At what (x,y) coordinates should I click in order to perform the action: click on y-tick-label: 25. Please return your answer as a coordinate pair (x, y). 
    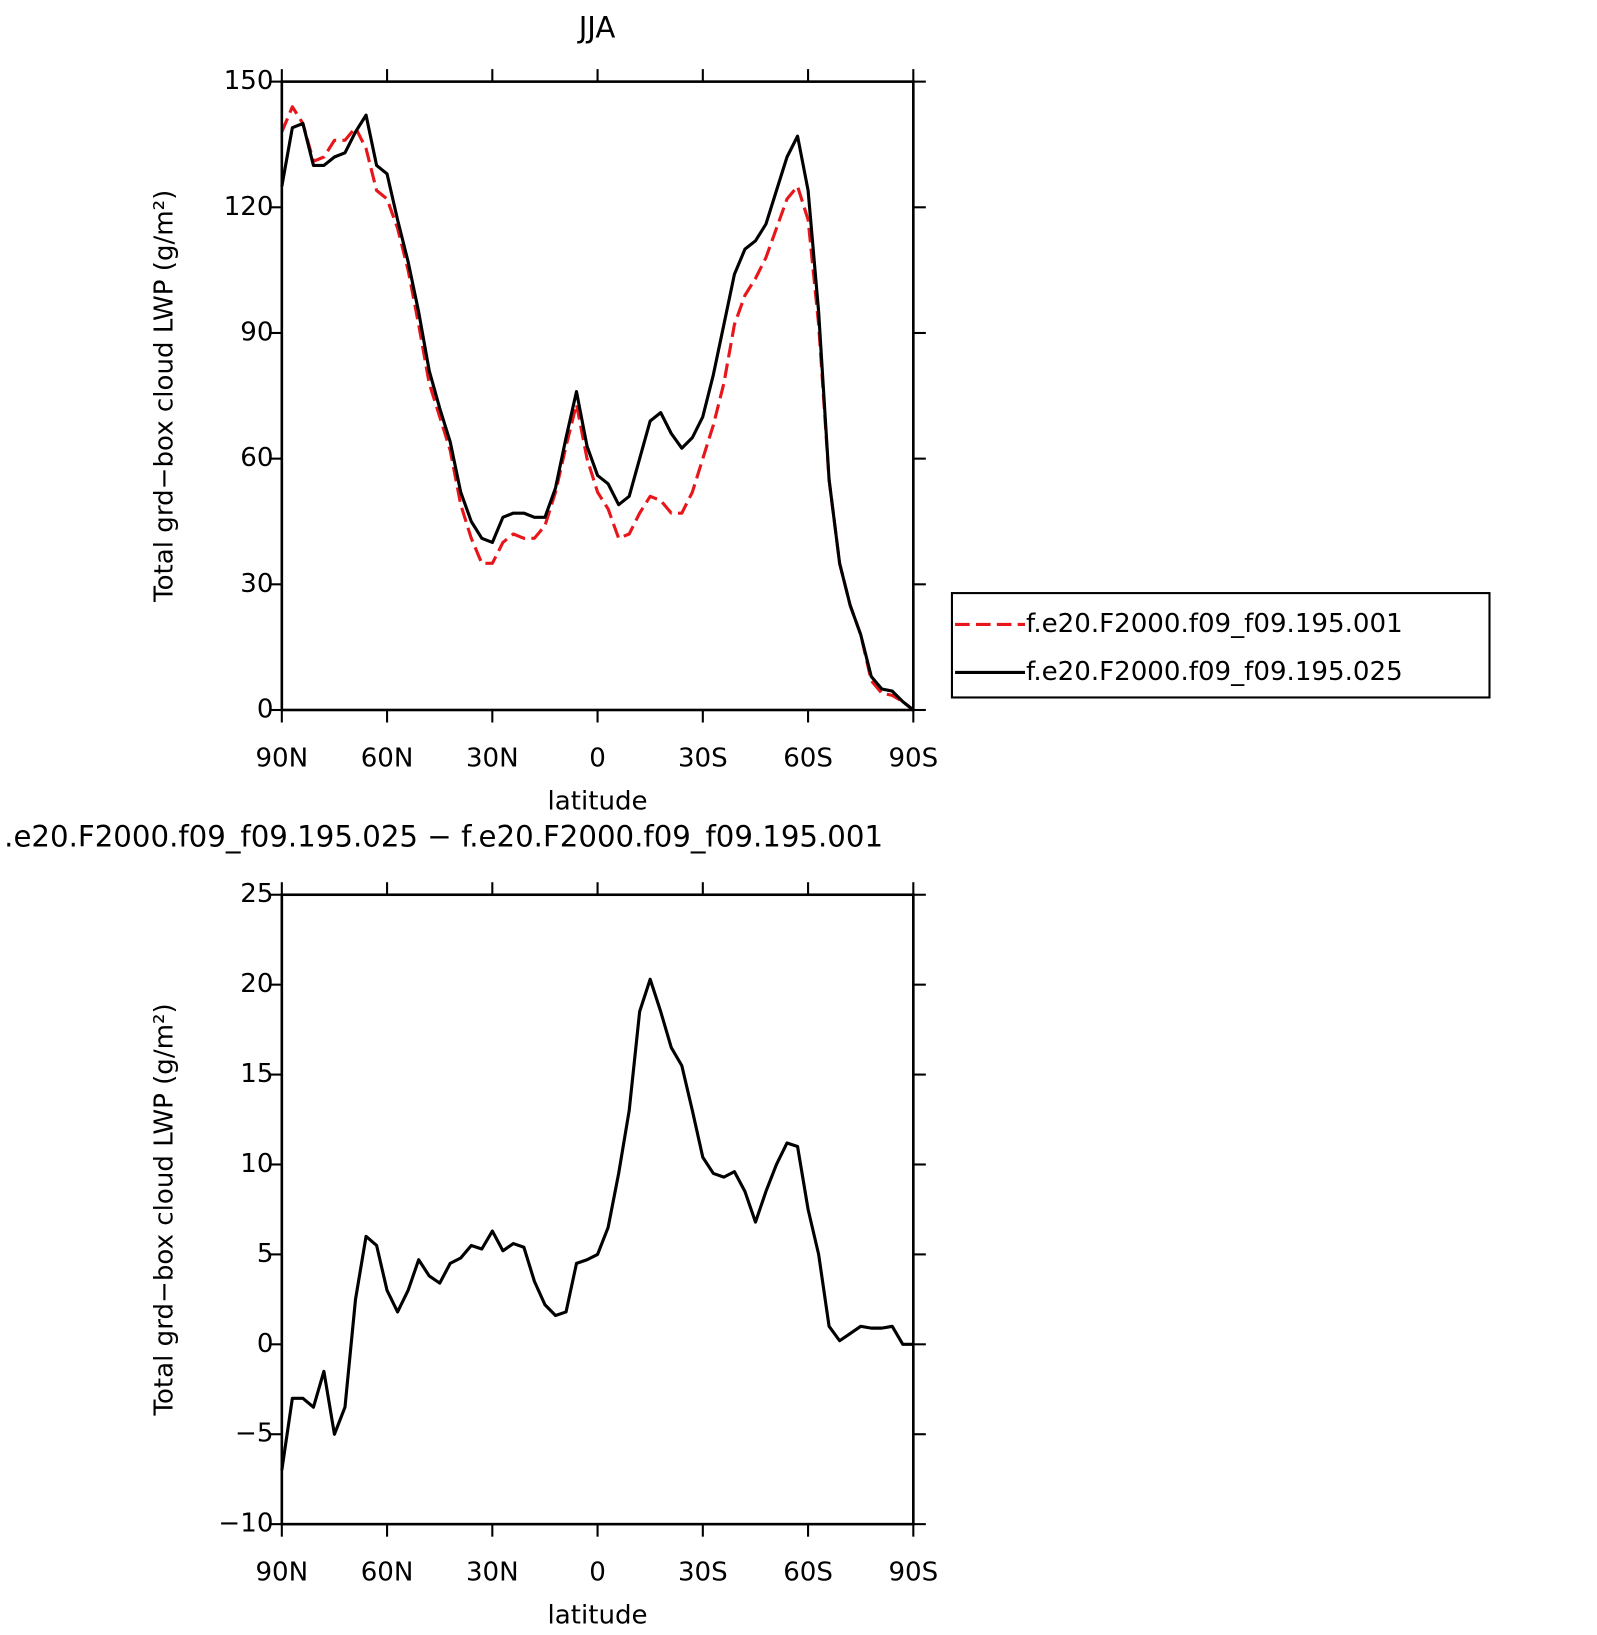
    Looking at the image, I should click on (256, 894).